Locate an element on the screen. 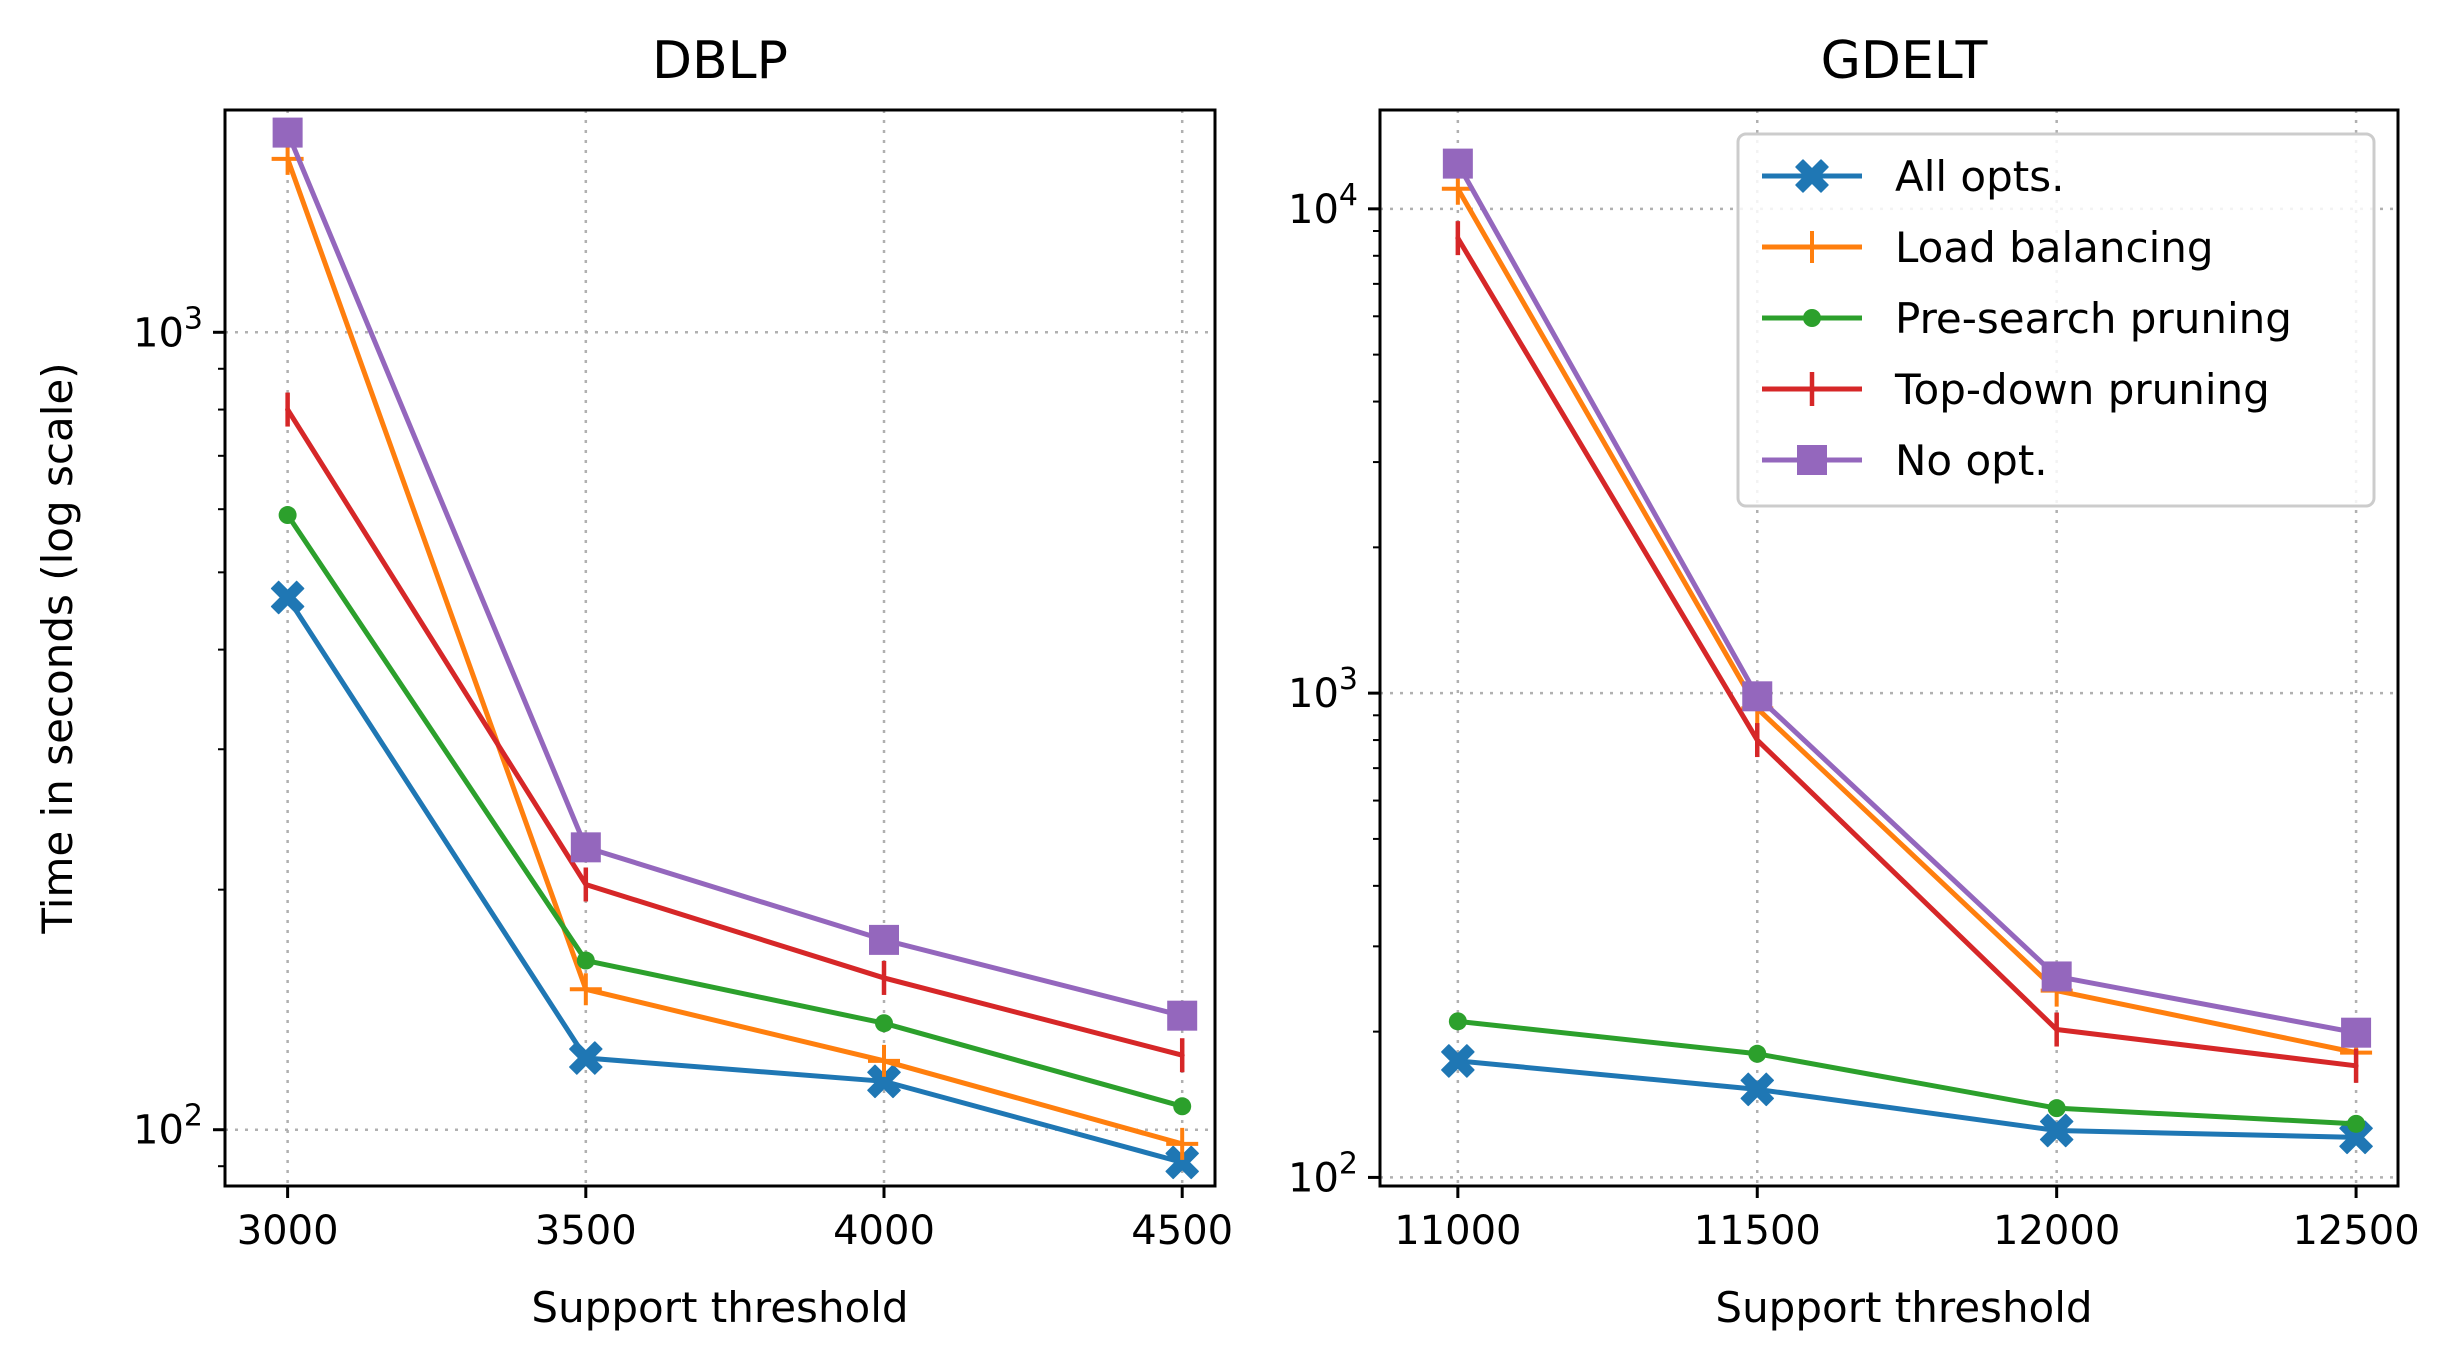  y-tick-label: 10⁴ is located at coordinates (1323, 205).